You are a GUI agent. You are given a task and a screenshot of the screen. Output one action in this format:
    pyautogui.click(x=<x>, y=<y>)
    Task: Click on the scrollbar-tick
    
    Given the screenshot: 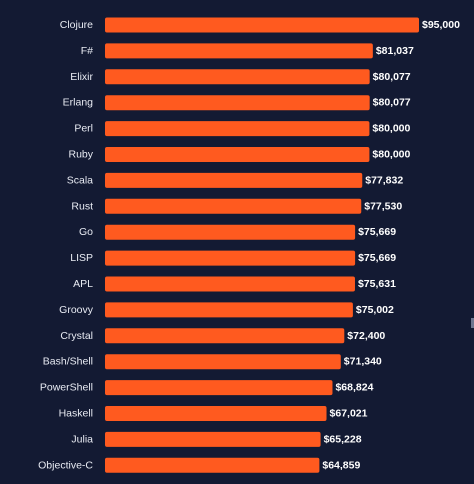 What is the action you would take?
    pyautogui.click(x=472, y=323)
    